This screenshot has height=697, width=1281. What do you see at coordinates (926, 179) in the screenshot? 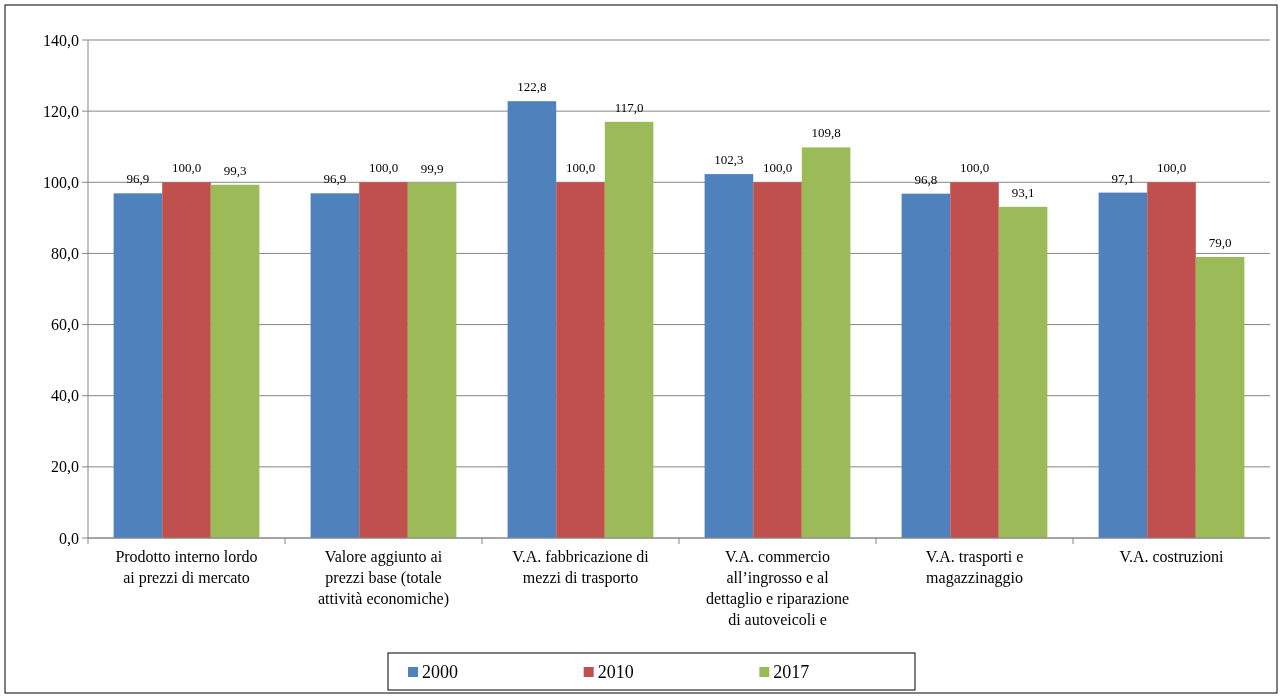
I see `data-label: 96,8` at bounding box center [926, 179].